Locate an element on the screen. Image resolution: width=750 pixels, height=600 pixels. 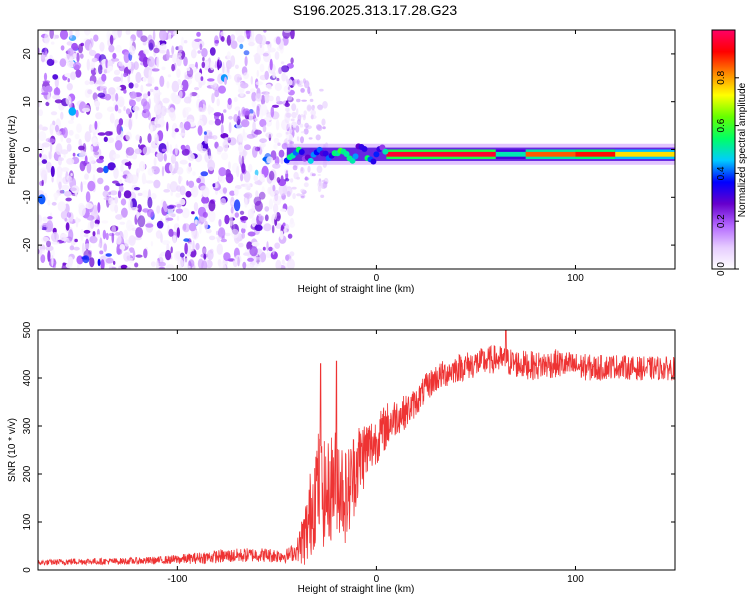
heatmap-x-tick-label: -100 is located at coordinates (177, 278).